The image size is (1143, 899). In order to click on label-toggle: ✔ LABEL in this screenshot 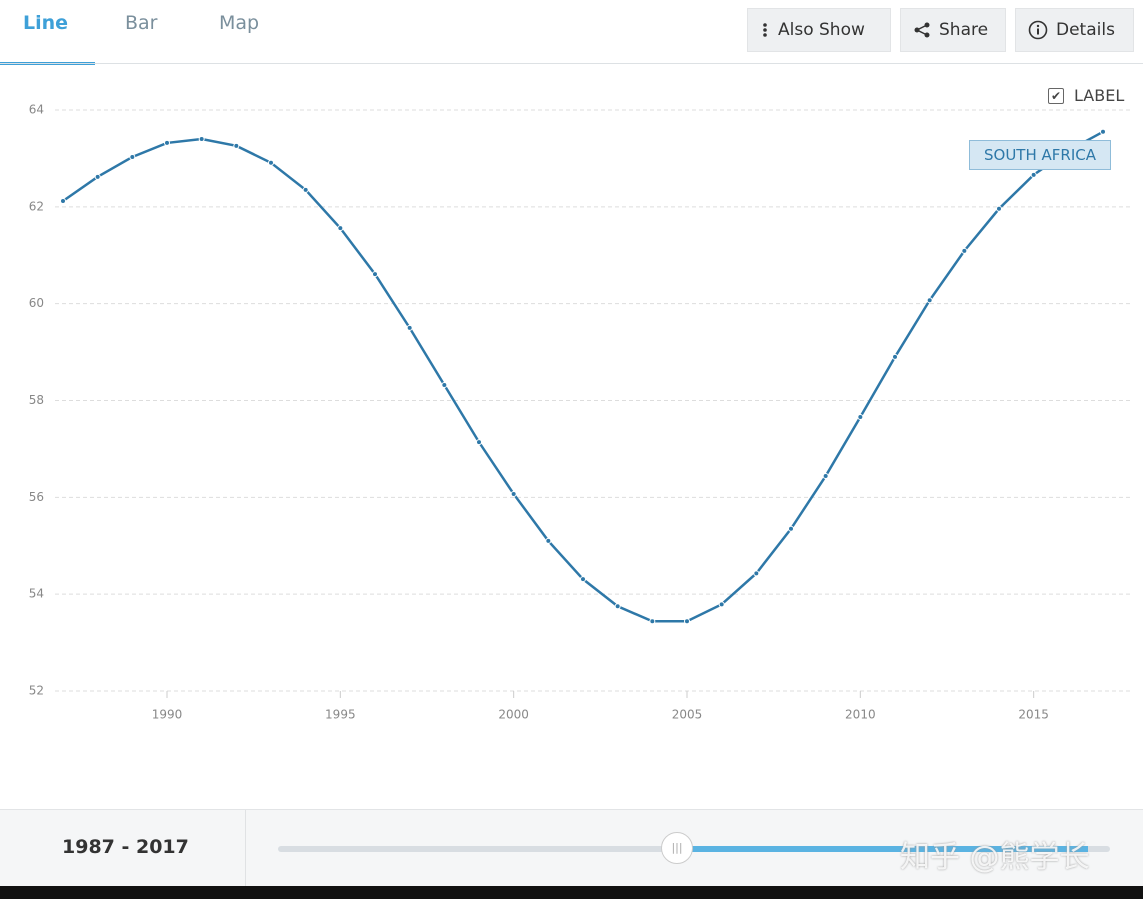, I will do `click(1086, 95)`.